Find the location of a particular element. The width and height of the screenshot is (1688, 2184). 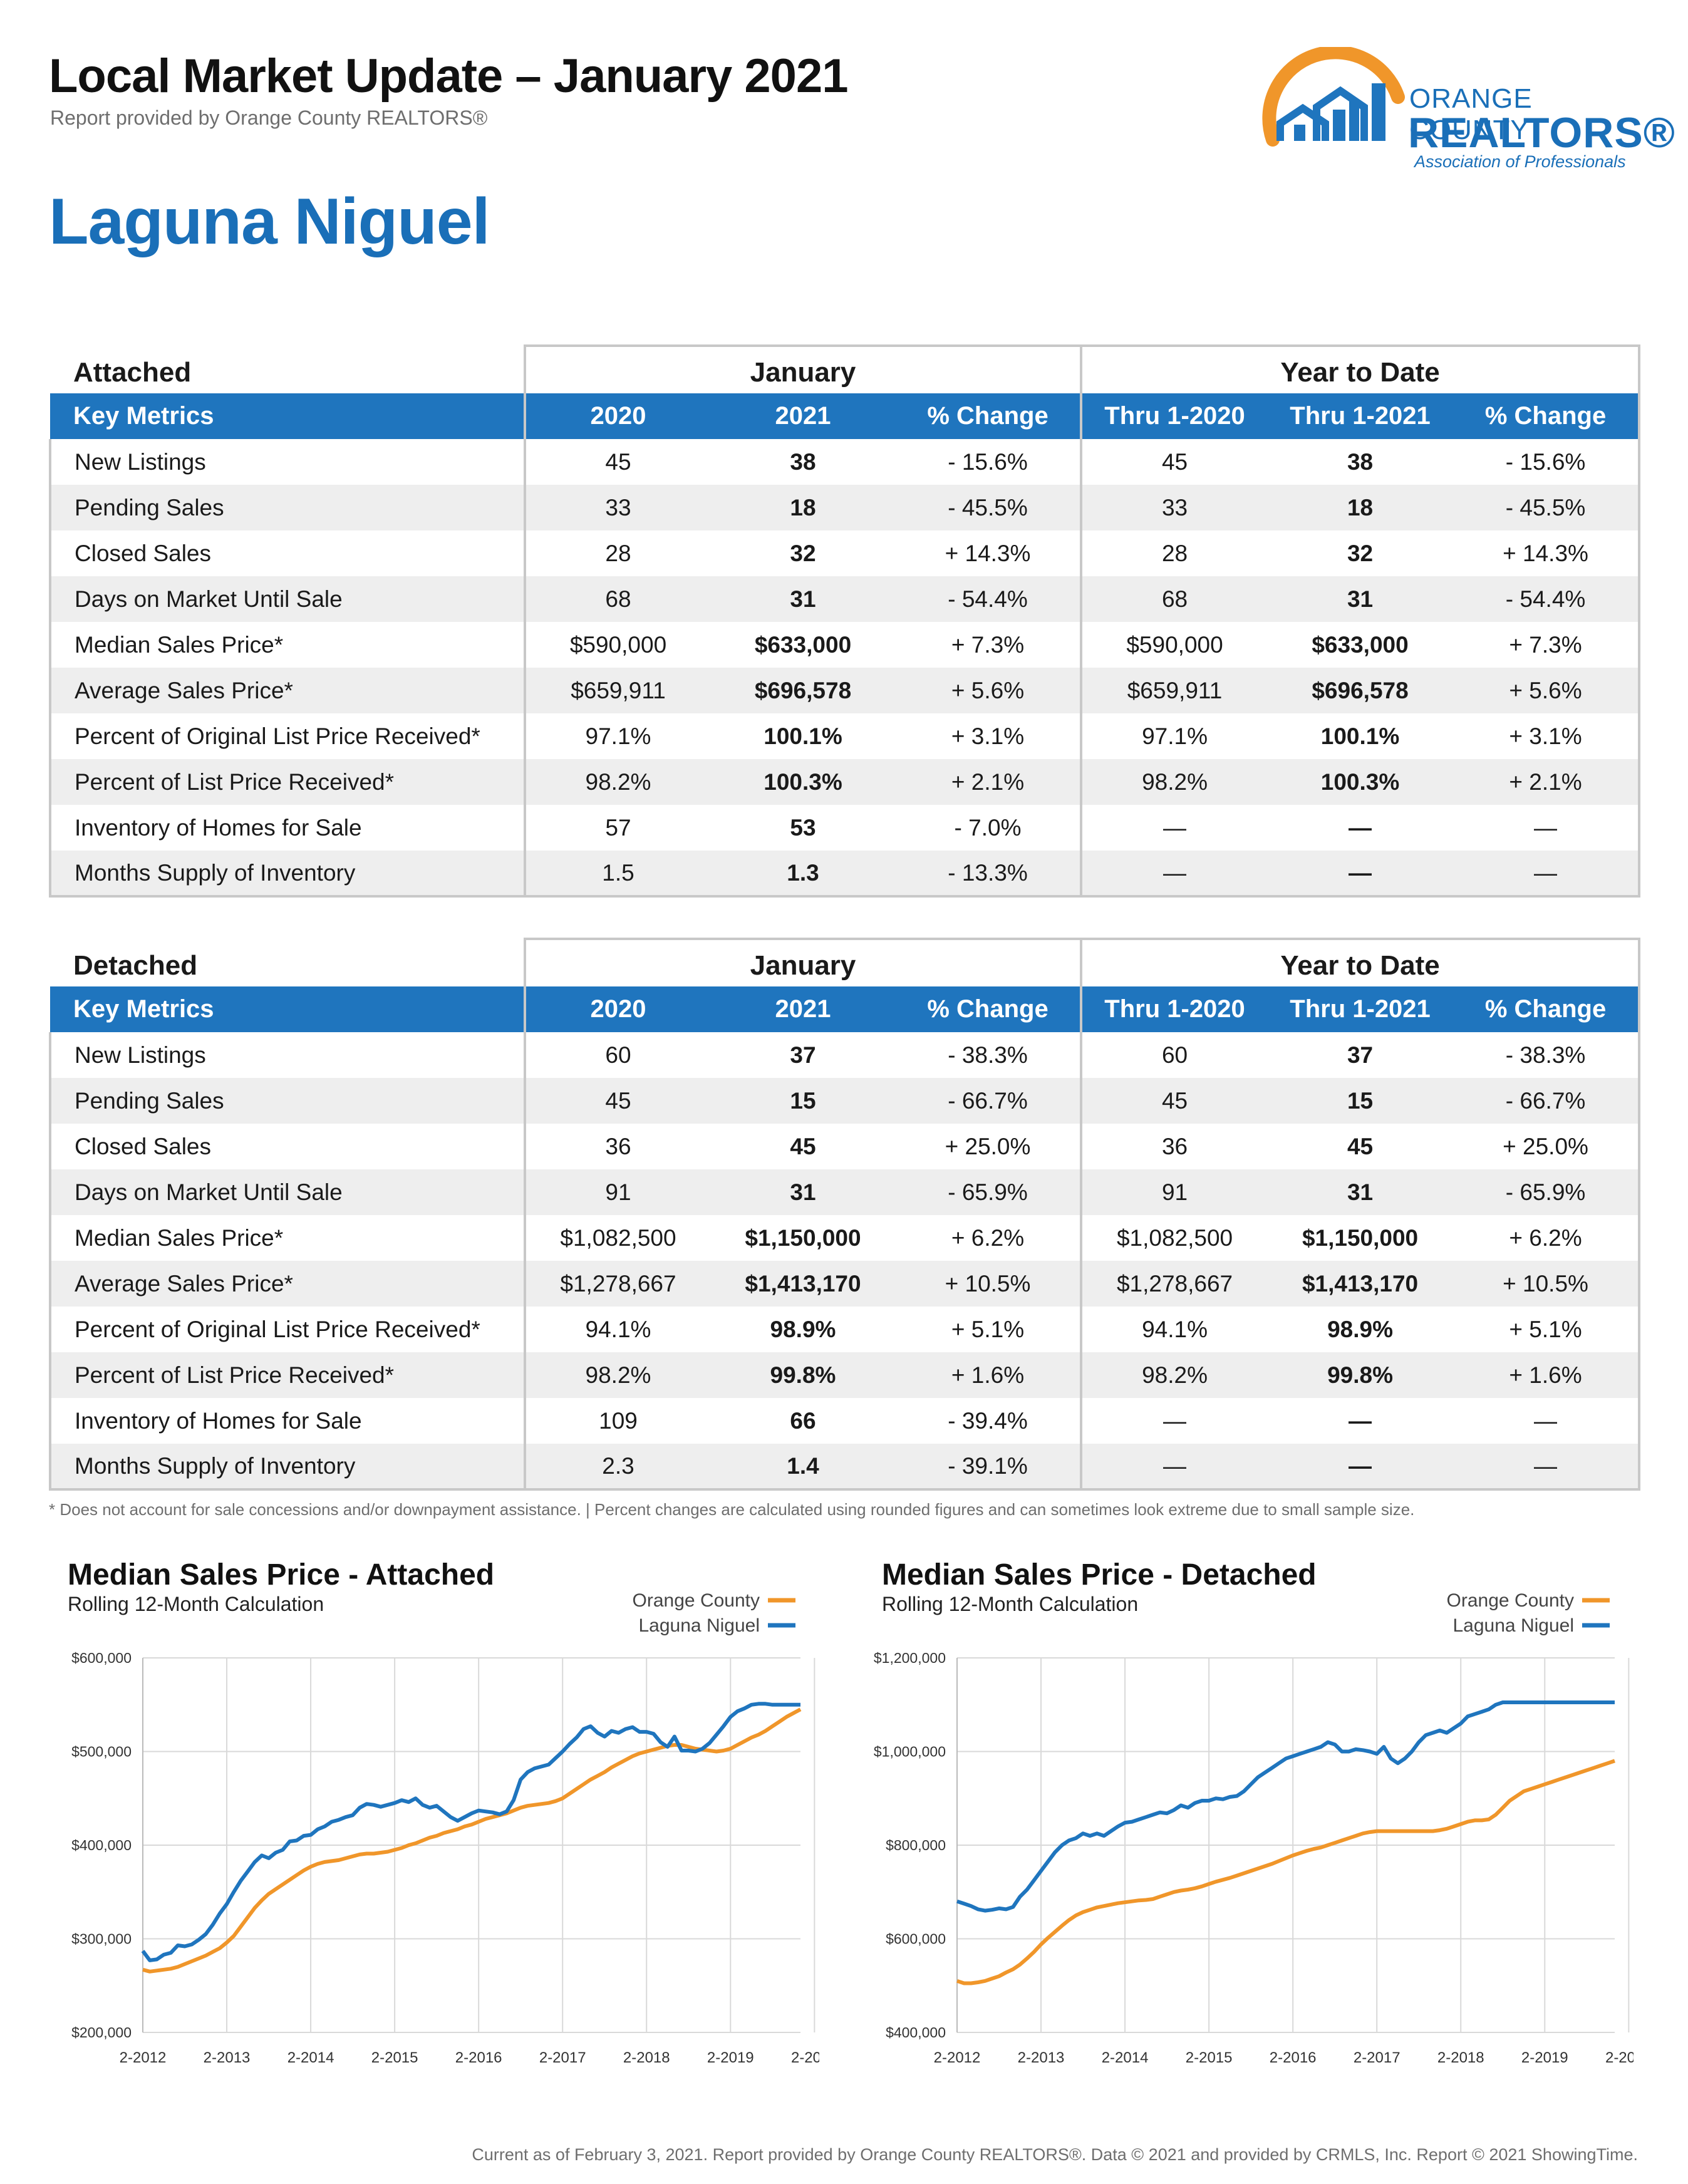

group-header-ytd: Year to Date is located at coordinates (1360, 962).